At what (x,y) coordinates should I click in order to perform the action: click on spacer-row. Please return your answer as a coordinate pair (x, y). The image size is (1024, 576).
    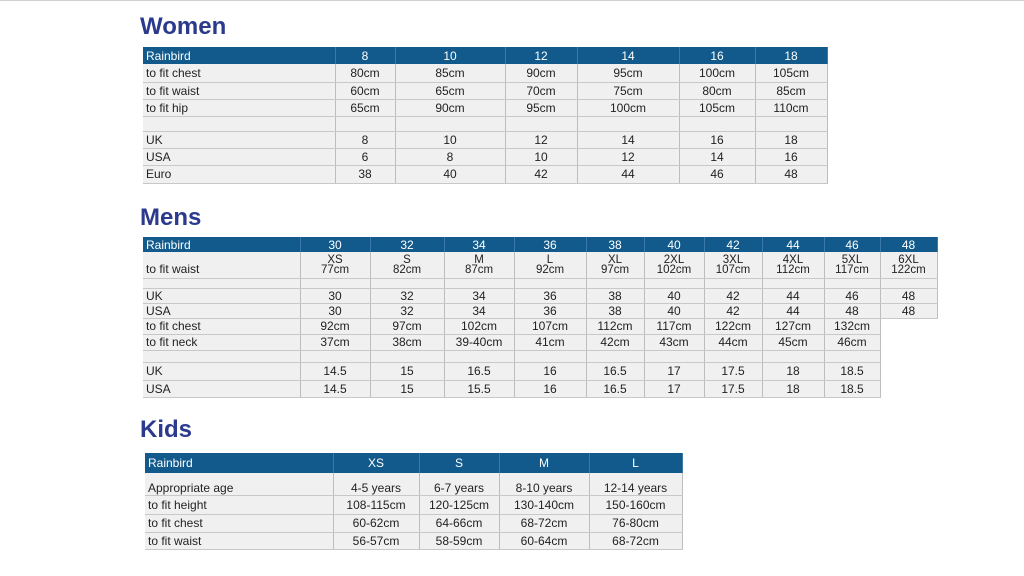
    Looking at the image, I should click on (485, 124).